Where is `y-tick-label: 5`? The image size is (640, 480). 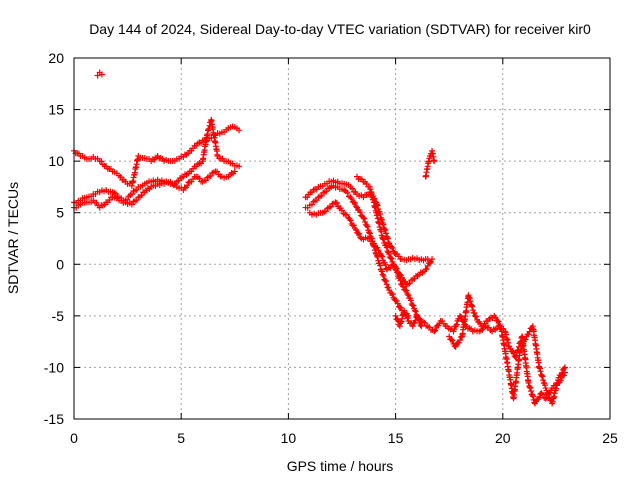 y-tick-label: 5 is located at coordinates (60, 213).